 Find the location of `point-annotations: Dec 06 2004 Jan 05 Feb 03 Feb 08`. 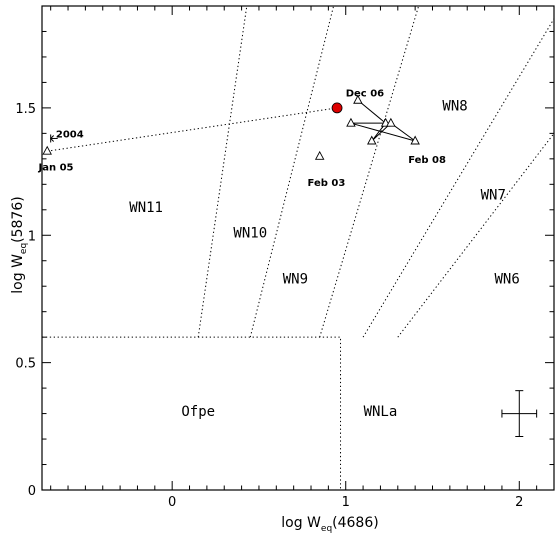

point-annotations: Dec 06 2004 Jan 05 Feb 03 Feb 08 is located at coordinates (242, 139).